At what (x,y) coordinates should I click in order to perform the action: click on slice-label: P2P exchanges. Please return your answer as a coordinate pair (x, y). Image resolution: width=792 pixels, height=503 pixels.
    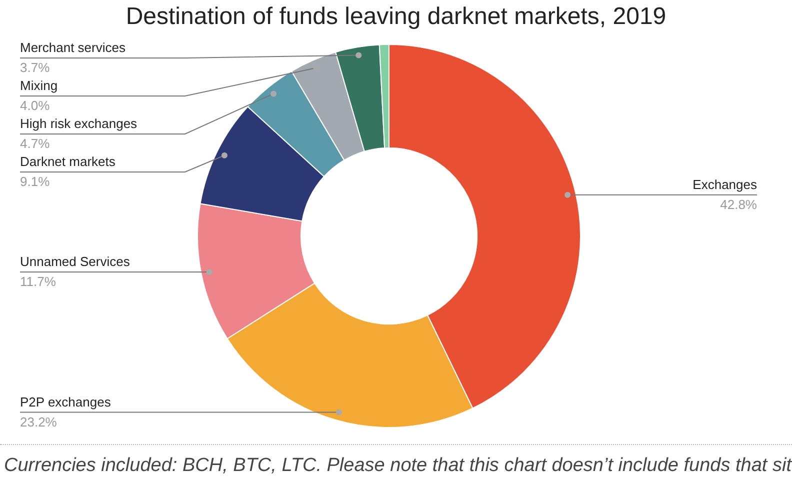
    Looking at the image, I should click on (66, 402).